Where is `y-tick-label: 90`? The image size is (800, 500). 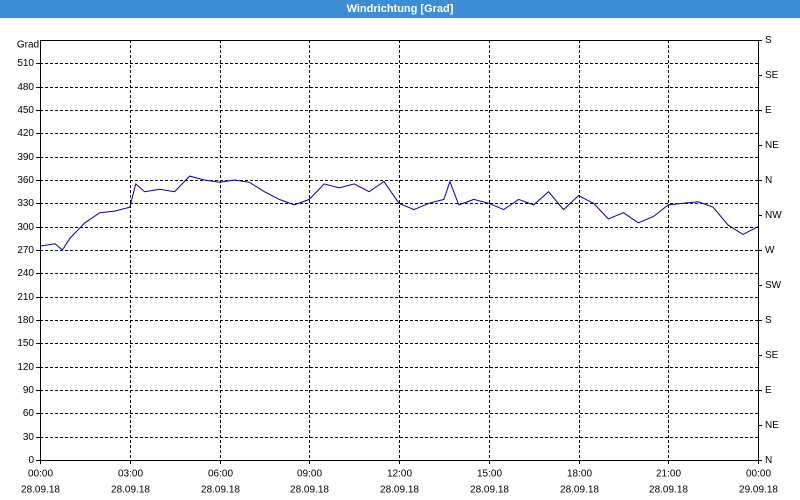
y-tick-label: 90 is located at coordinates (29, 390).